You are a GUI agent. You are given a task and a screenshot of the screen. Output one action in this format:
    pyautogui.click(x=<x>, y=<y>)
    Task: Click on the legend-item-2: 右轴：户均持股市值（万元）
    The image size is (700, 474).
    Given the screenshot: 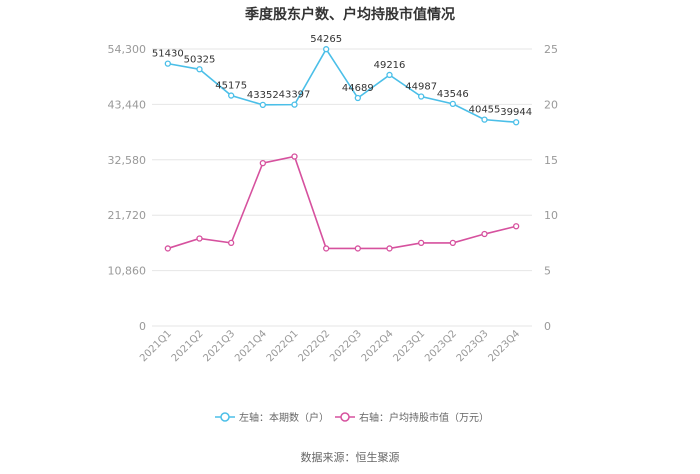 What is the action you would take?
    pyautogui.click(x=412, y=417)
    